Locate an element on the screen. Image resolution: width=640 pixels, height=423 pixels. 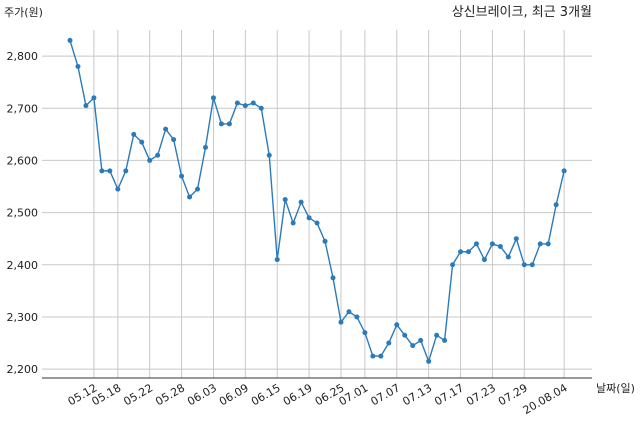
x-tick-label: 07.13 is located at coordinates (417, 394).